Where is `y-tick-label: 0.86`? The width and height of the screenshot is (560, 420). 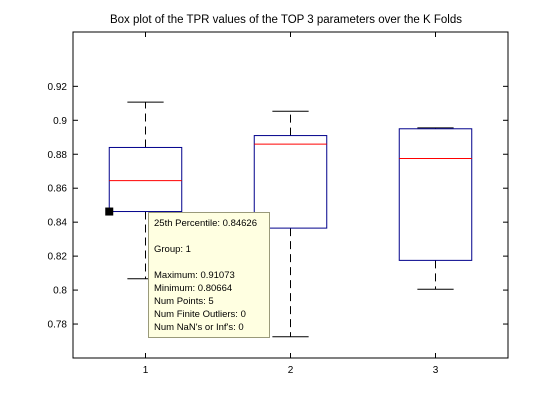
y-tick-label: 0.86 is located at coordinates (58, 189).